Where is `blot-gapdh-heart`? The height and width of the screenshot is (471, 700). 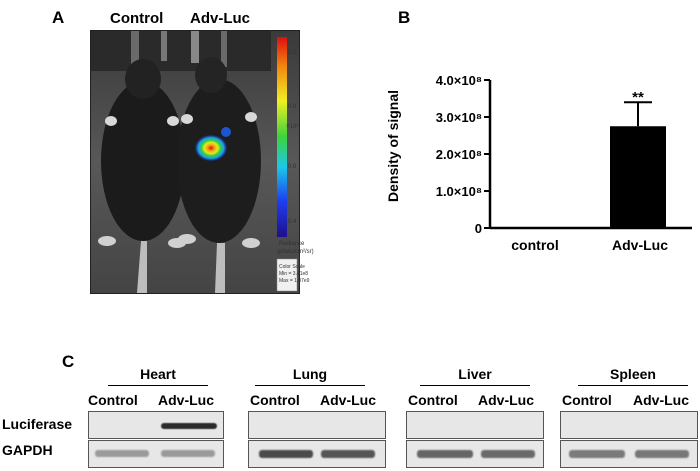
blot-gapdh-heart is located at coordinates (156, 454).